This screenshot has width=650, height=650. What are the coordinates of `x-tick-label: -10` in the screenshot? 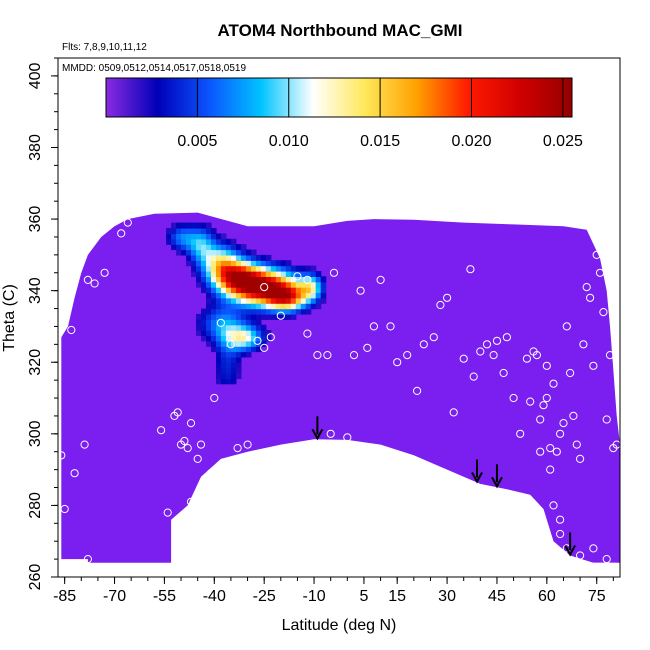 It's located at (313, 596).